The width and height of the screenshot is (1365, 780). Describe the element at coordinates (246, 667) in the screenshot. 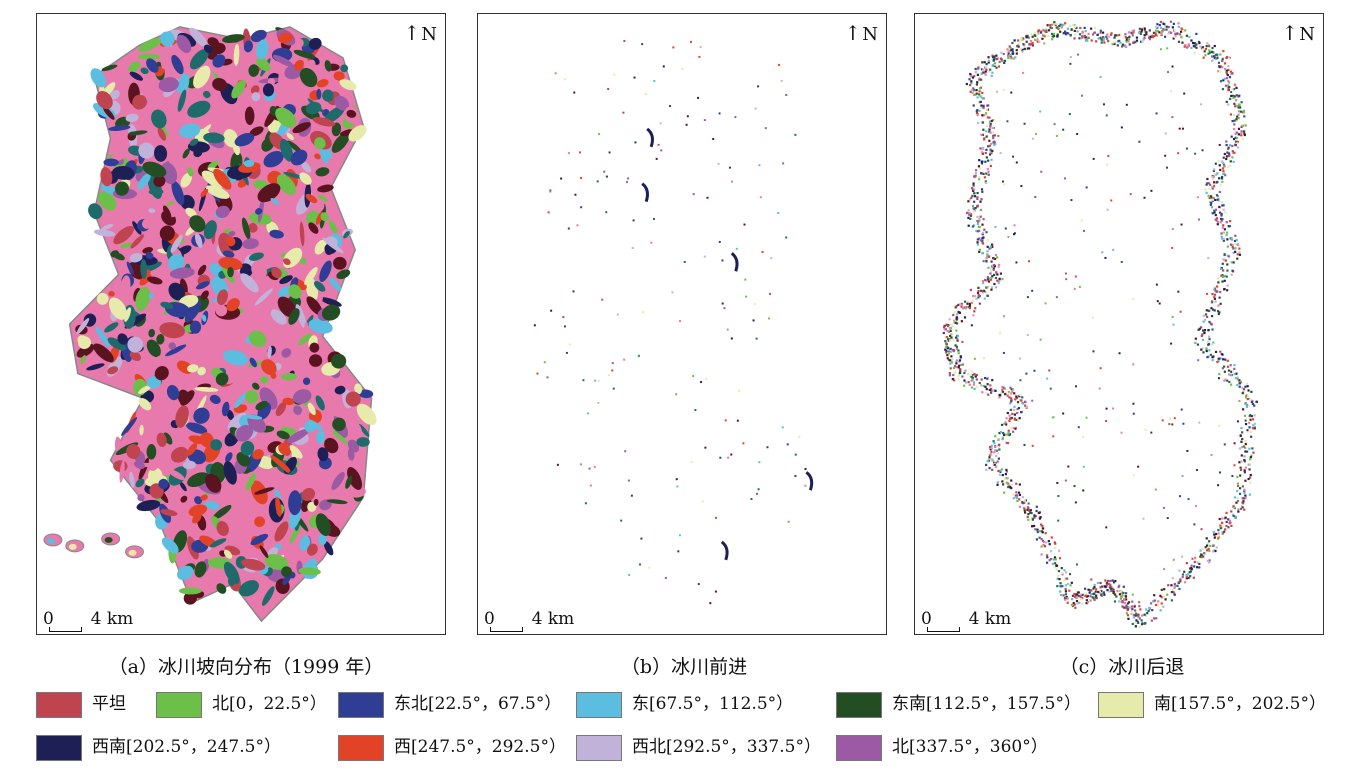

I see `caption-a: （a）冰川坡向分布（1999 年）` at that location.